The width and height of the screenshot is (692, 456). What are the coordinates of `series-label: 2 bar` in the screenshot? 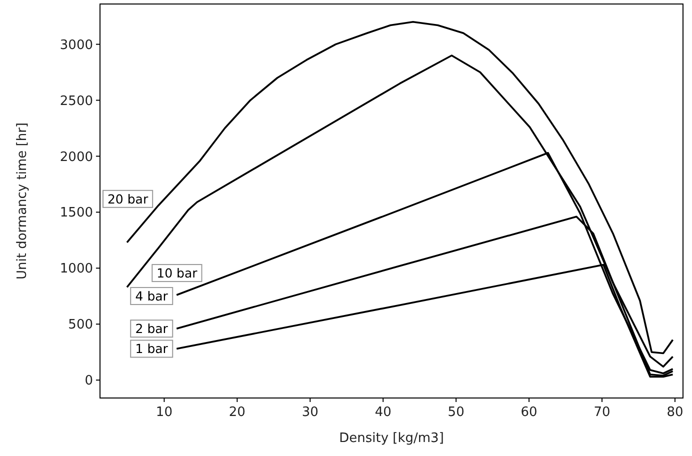 It's located at (152, 328).